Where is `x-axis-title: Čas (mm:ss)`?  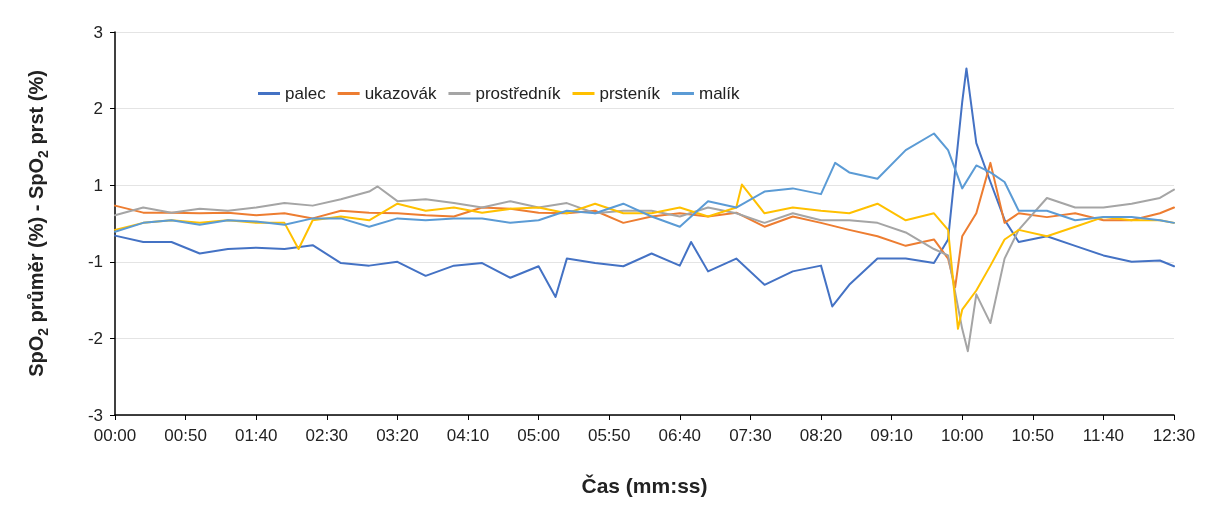
x-axis-title: Čas (mm:ss) is located at coordinates (644, 485).